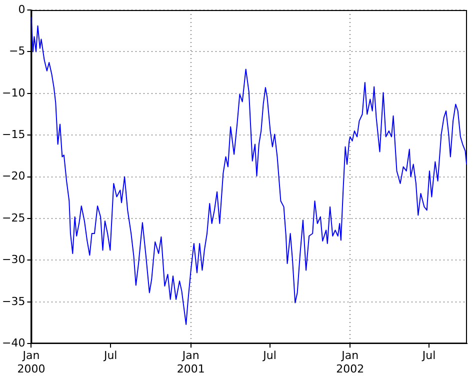 The height and width of the screenshot is (378, 474). Describe the element at coordinates (17, 51) in the screenshot. I see `y-tick-label: −5` at that location.